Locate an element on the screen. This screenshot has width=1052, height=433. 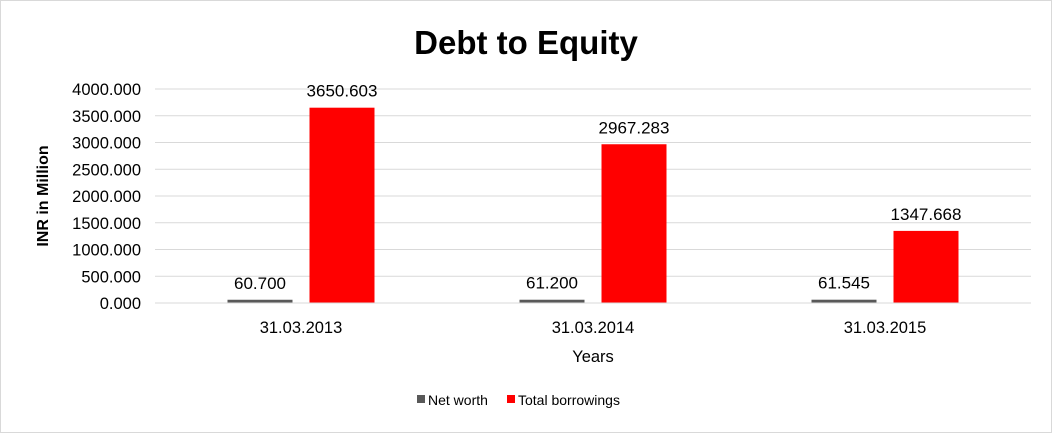
x-tick-label: 31.03.2015 is located at coordinates (885, 328).